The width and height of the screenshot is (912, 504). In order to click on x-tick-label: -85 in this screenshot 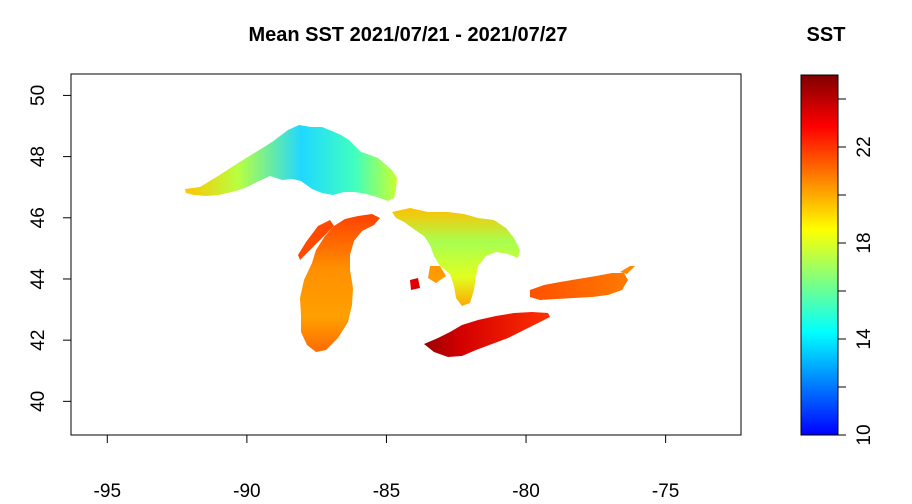, I will do `click(386, 491)`.